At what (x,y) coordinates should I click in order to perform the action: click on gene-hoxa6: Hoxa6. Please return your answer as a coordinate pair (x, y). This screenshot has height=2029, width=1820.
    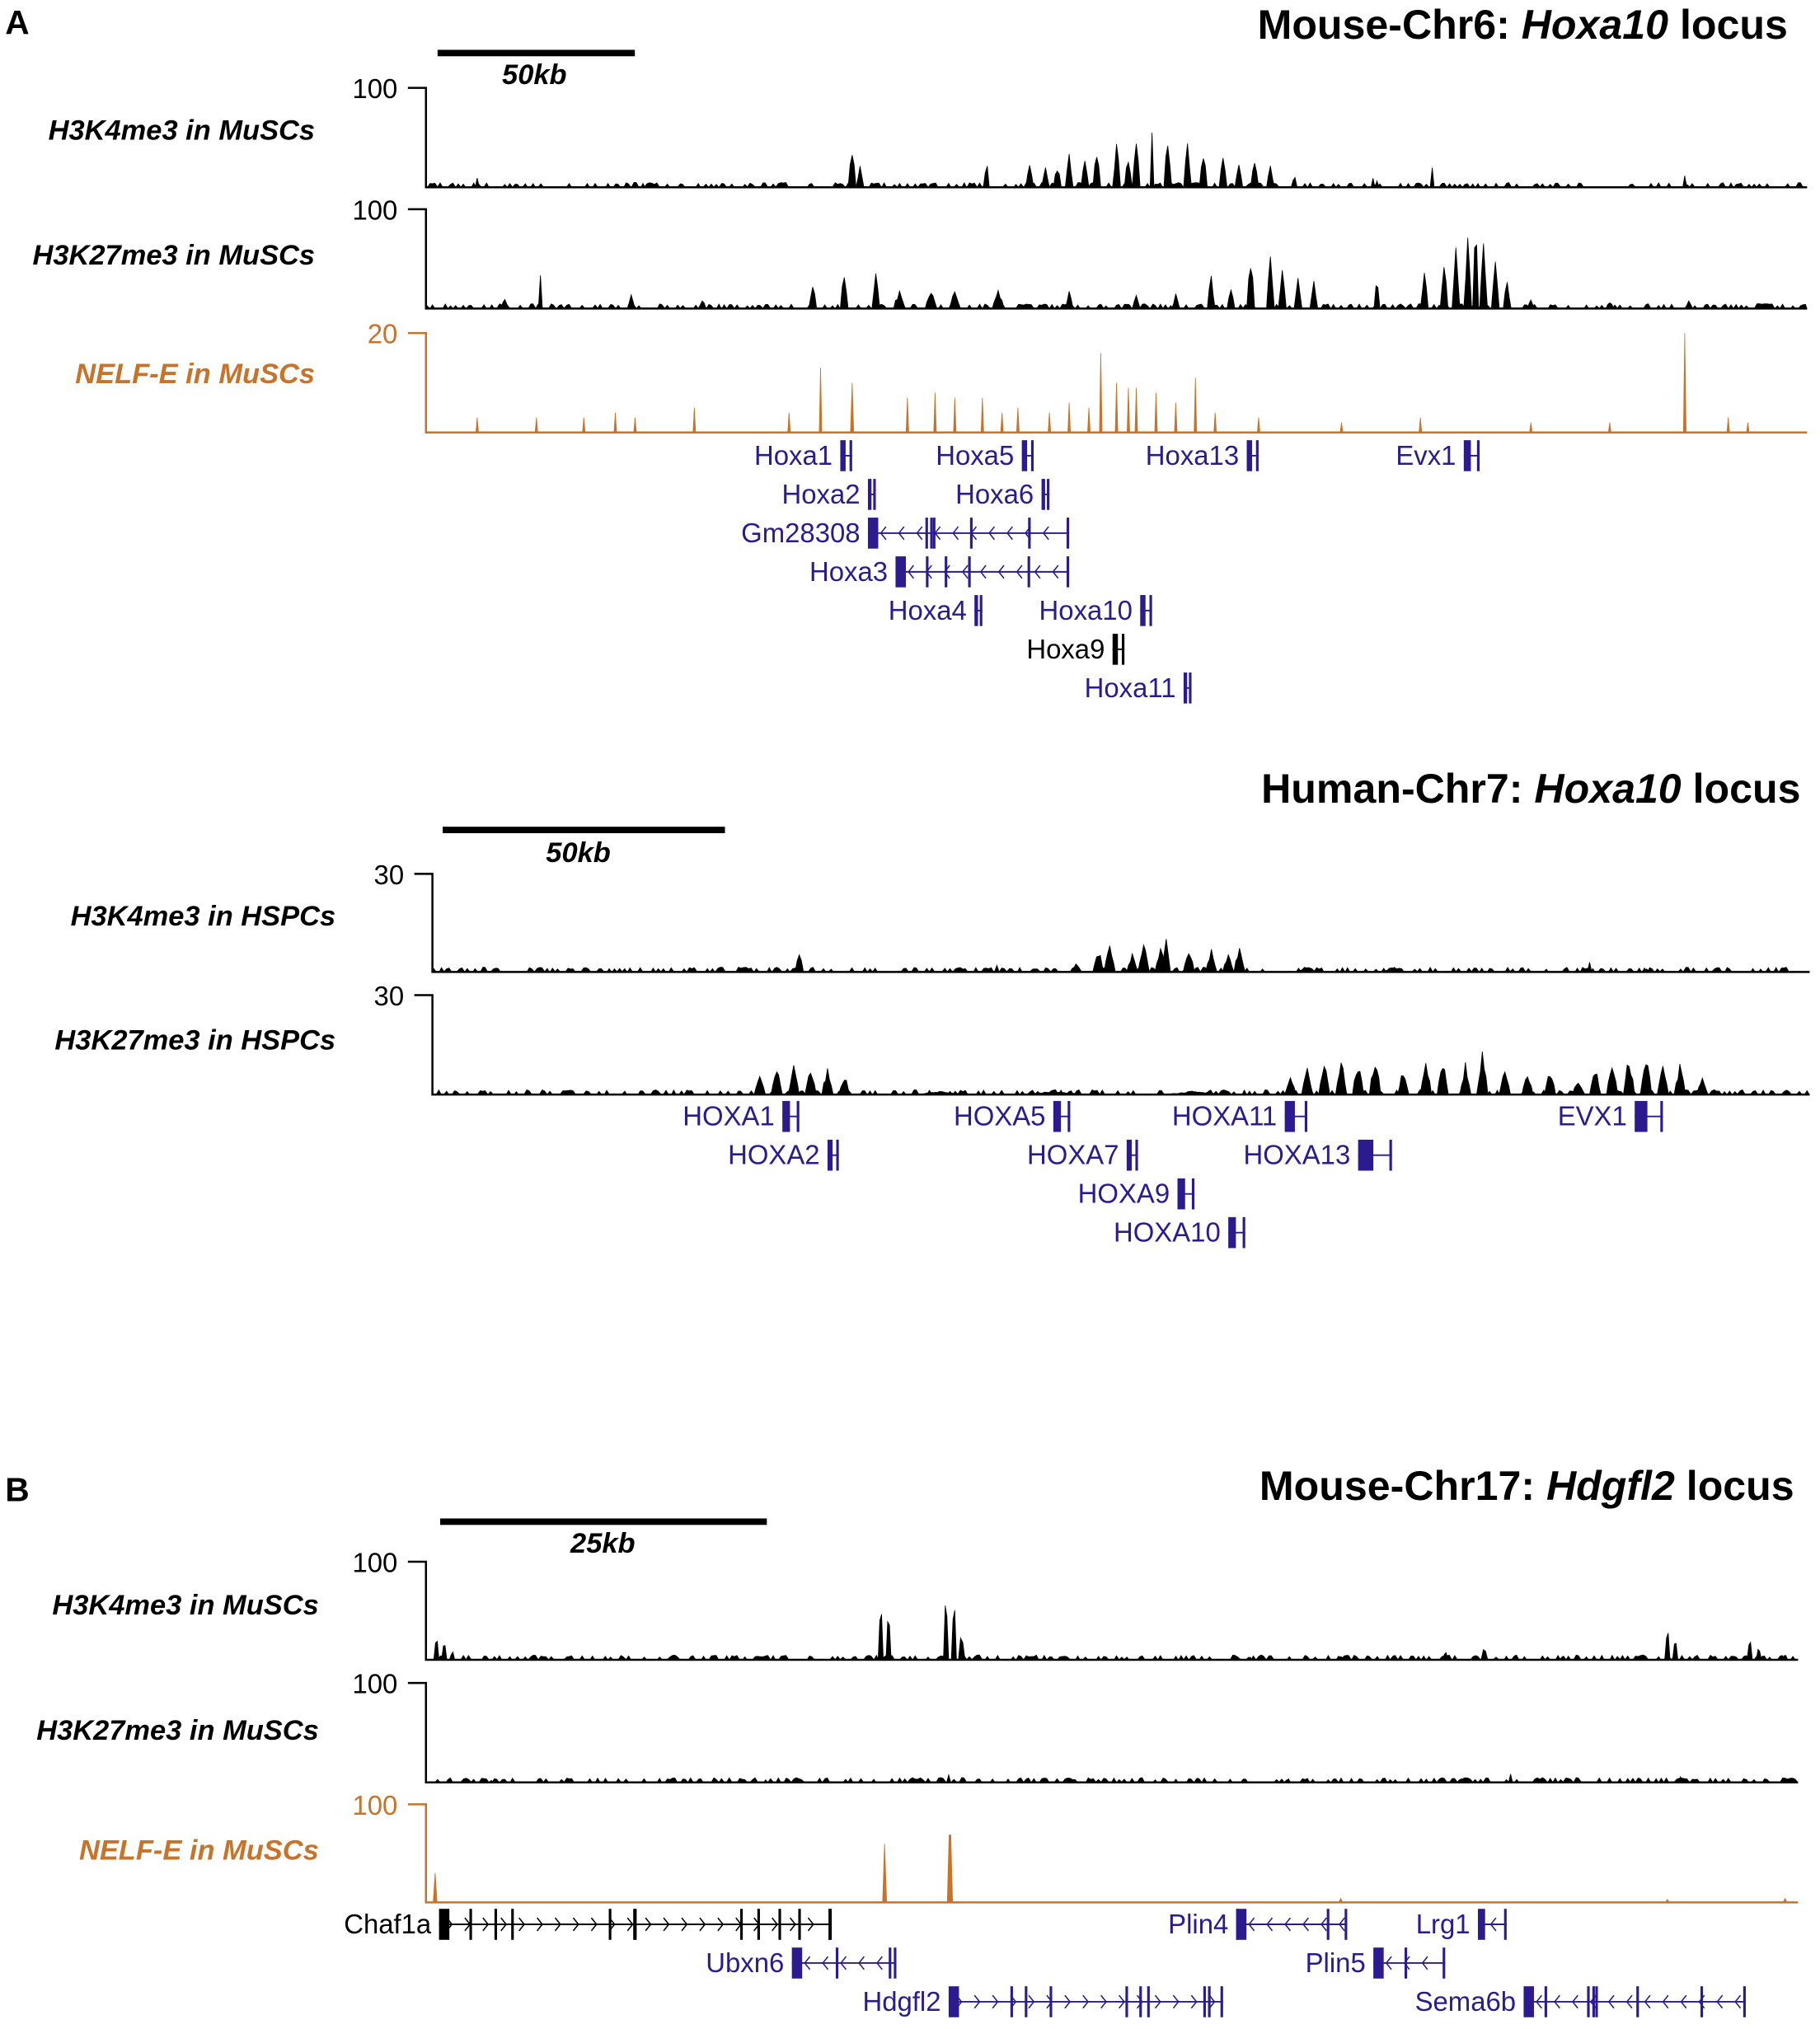
    Looking at the image, I should click on (1002, 494).